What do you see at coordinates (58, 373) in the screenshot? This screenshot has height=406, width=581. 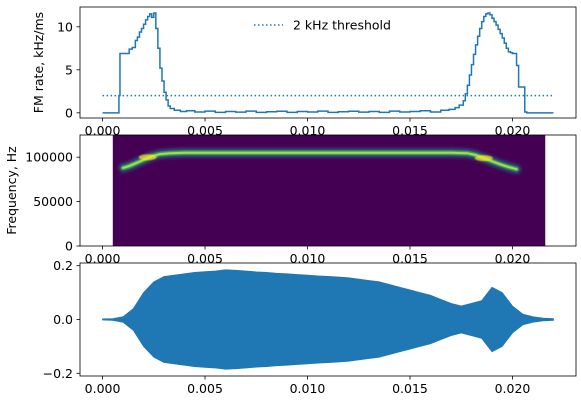 I see `y-tick-label: −0.2` at bounding box center [58, 373].